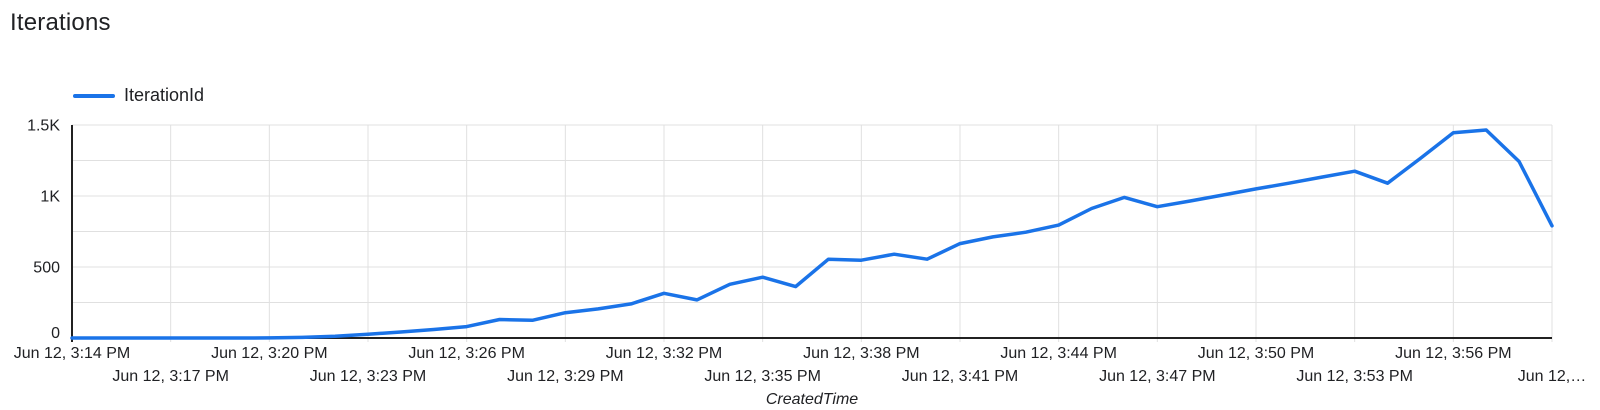  What do you see at coordinates (1354, 376) in the screenshot?
I see `x-tick-label: Jun 12, 3:53 PM` at bounding box center [1354, 376].